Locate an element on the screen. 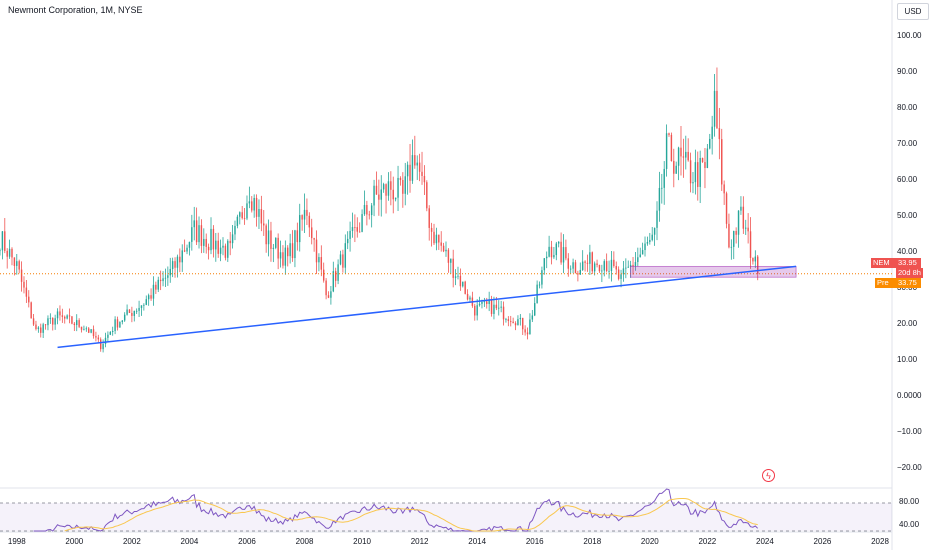 This screenshot has height=550, width=932. time-tick-label: 2000 is located at coordinates (74, 541).